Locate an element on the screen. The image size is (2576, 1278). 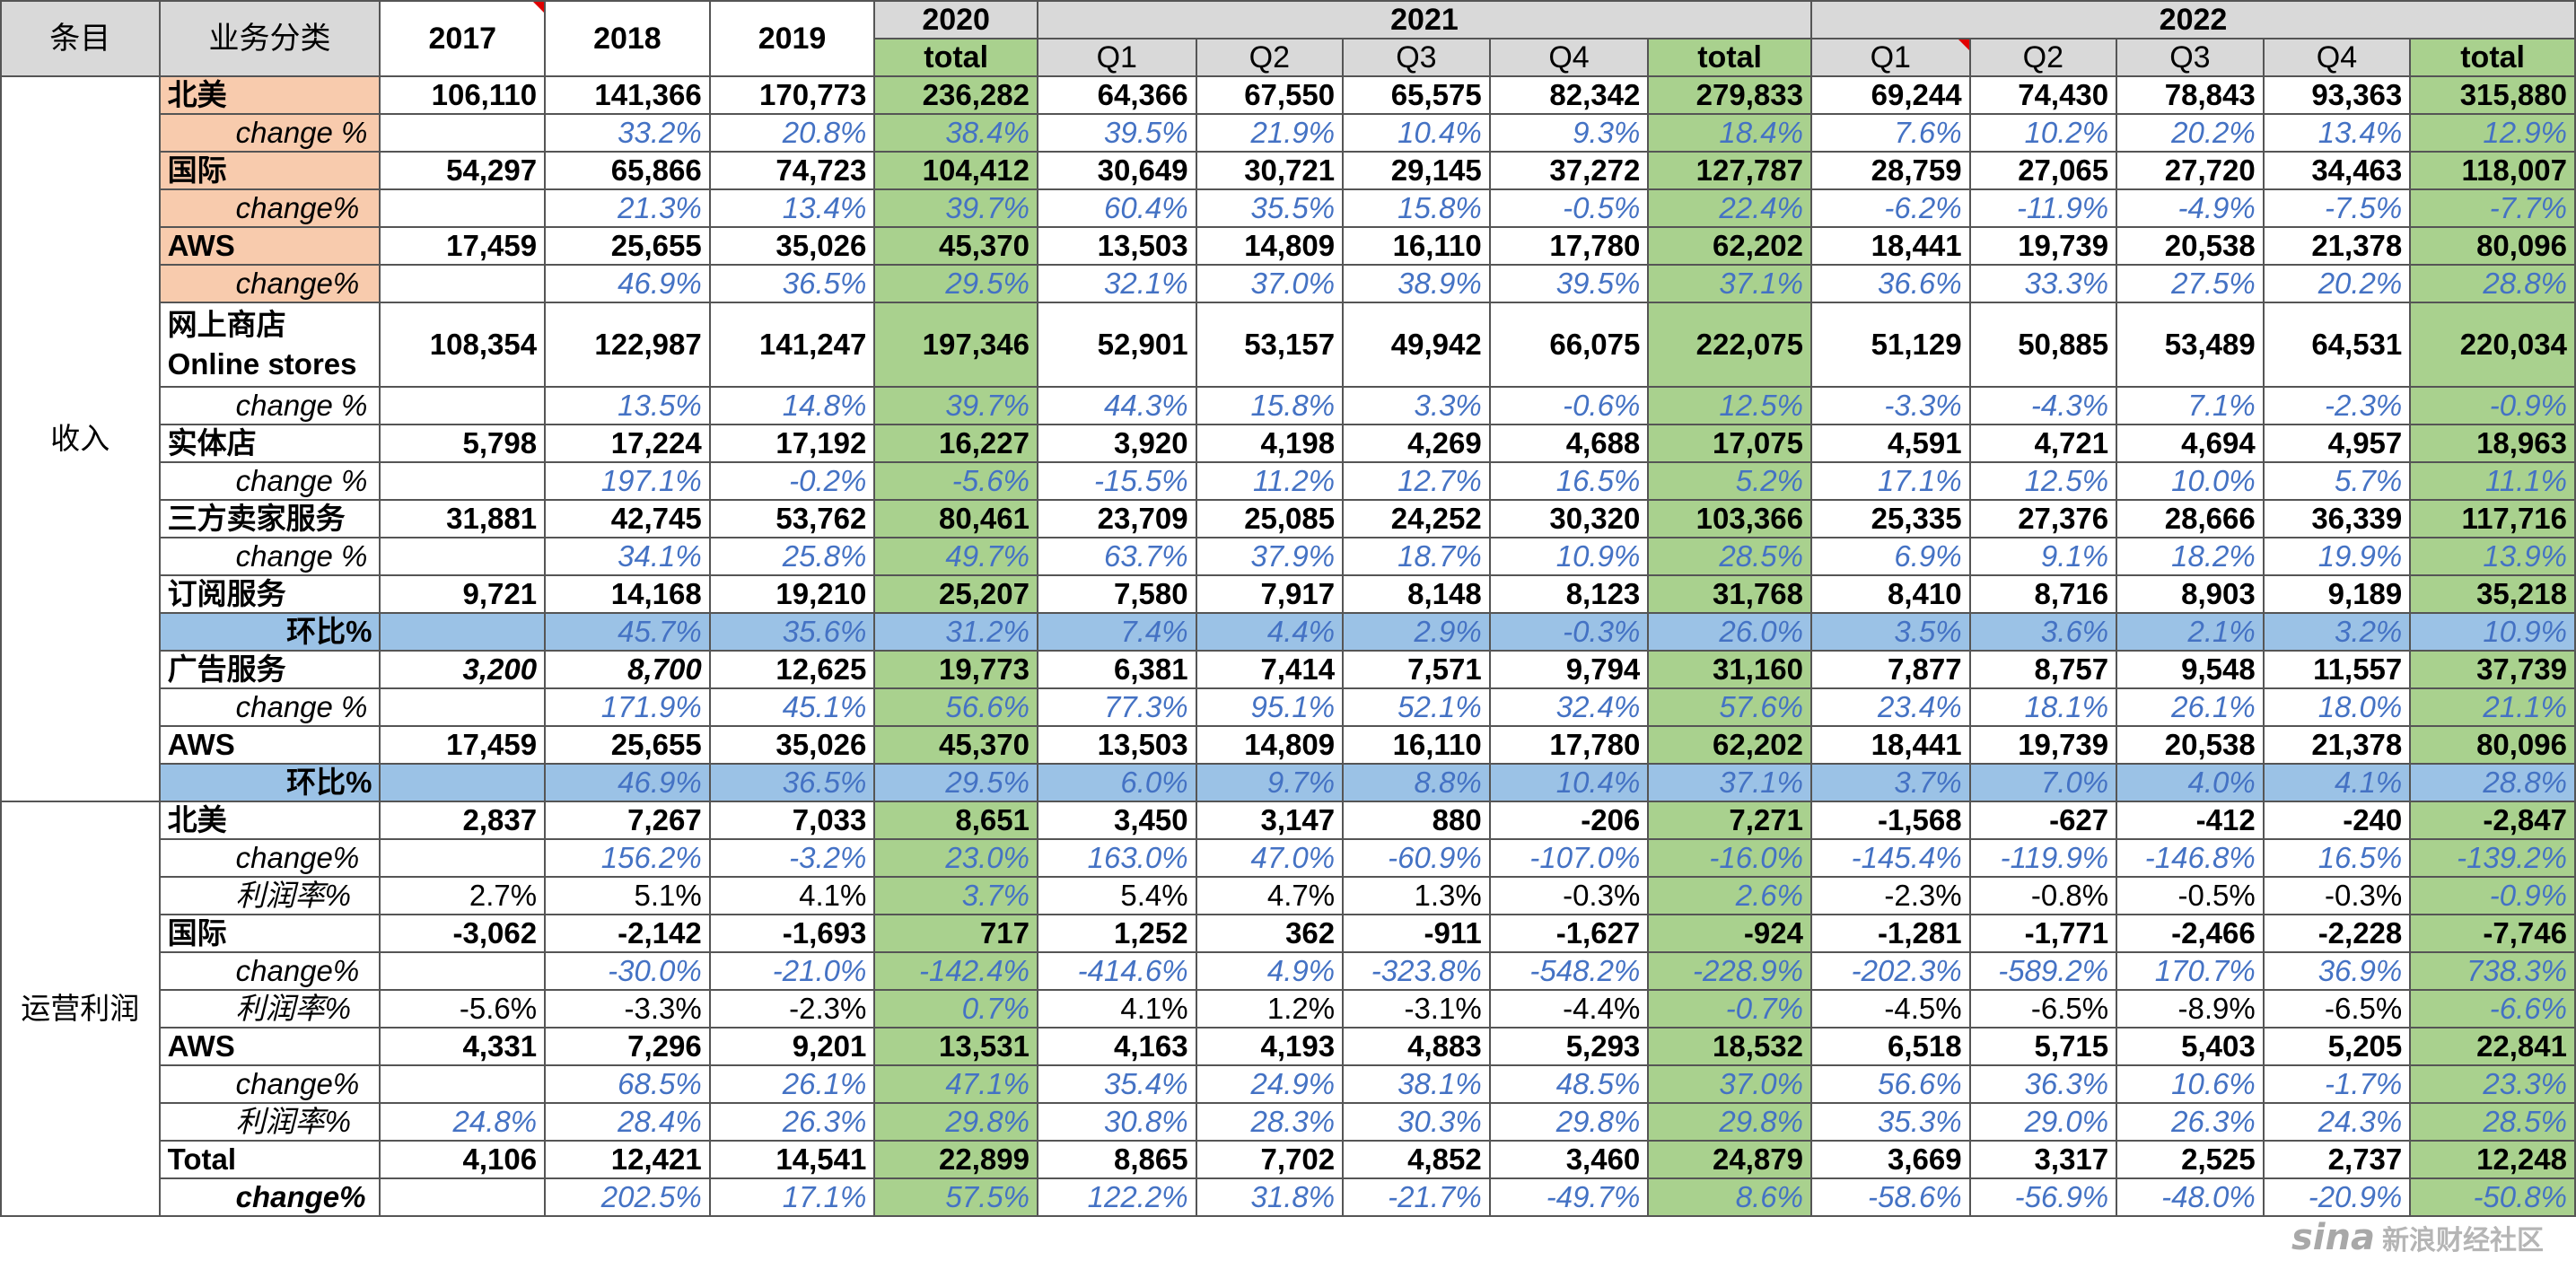
table-cell: 80,096 is located at coordinates (2492, 745).